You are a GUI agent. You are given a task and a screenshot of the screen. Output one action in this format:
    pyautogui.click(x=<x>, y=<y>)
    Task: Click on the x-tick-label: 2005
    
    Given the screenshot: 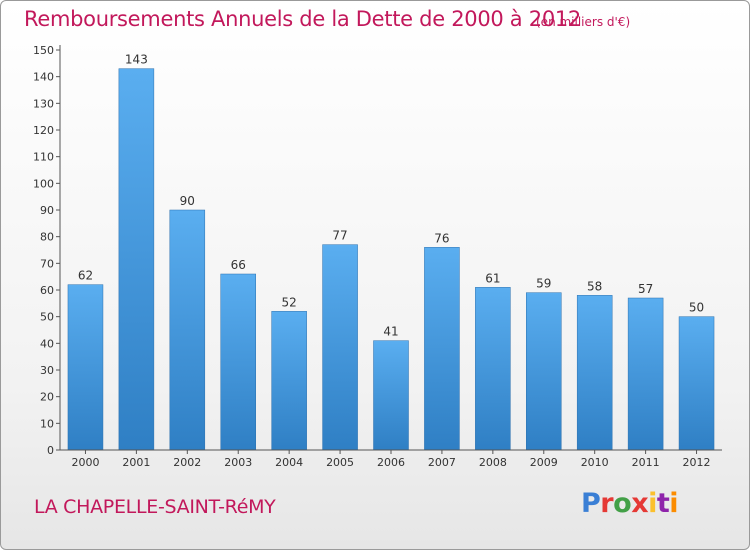 What is the action you would take?
    pyautogui.click(x=340, y=462)
    